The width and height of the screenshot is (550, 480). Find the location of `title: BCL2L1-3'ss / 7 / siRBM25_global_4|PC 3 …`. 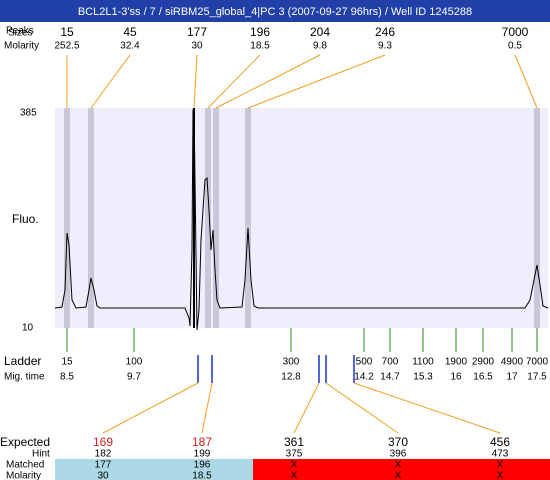

title: BCL2L1-3'ss / 7 / siRBM25_global_4|PC 3 … is located at coordinates (275, 12).